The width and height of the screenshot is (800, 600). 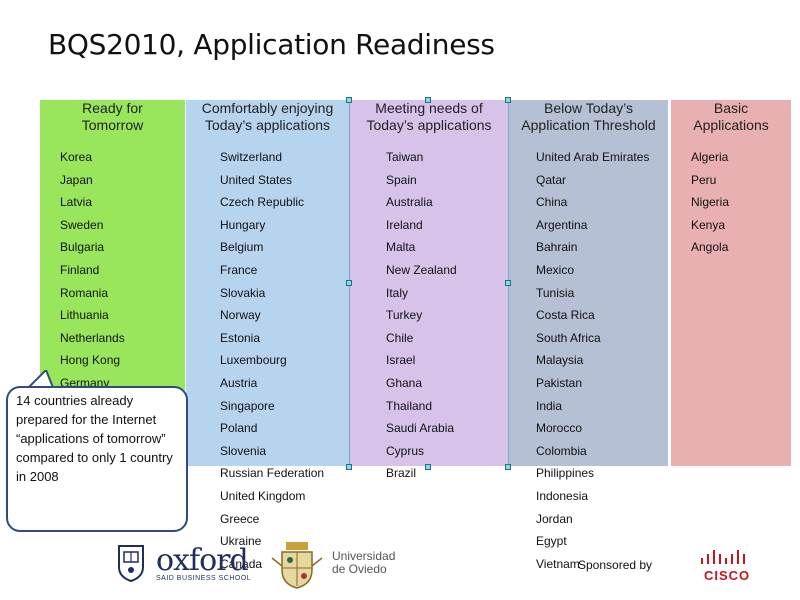 I want to click on country-item: Japan, so click(x=76, y=179).